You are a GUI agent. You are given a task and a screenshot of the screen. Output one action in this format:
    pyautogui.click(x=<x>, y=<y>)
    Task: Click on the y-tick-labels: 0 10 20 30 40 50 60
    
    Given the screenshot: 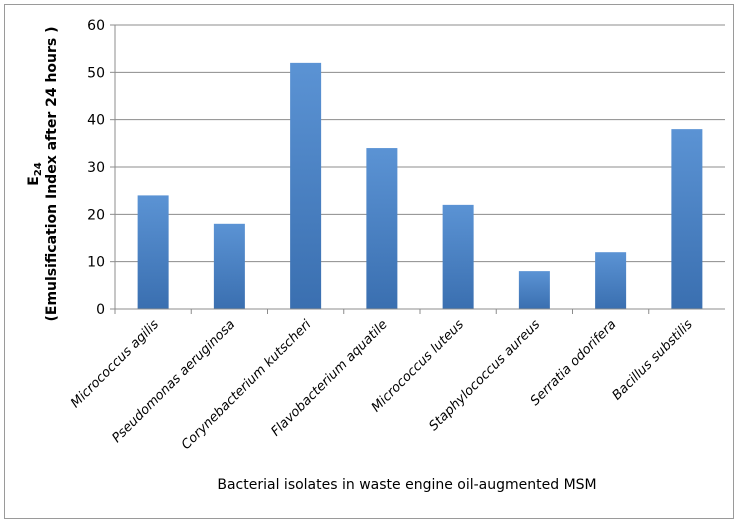 What is the action you would take?
    pyautogui.click(x=96, y=168)
    